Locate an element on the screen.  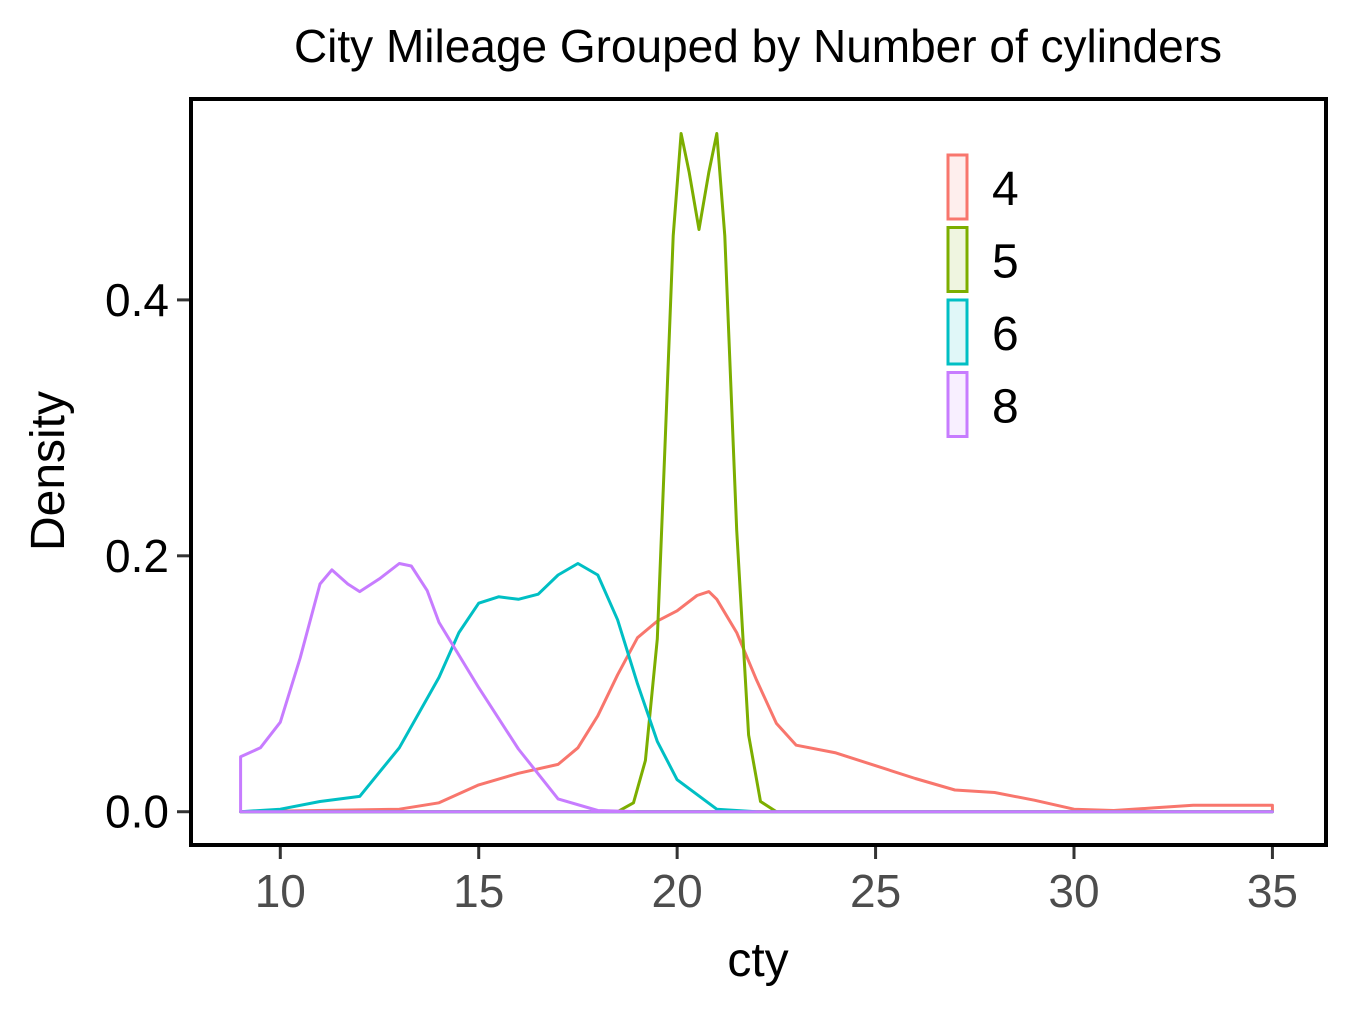
y-tick-label: 0.0 is located at coordinates (137, 812).